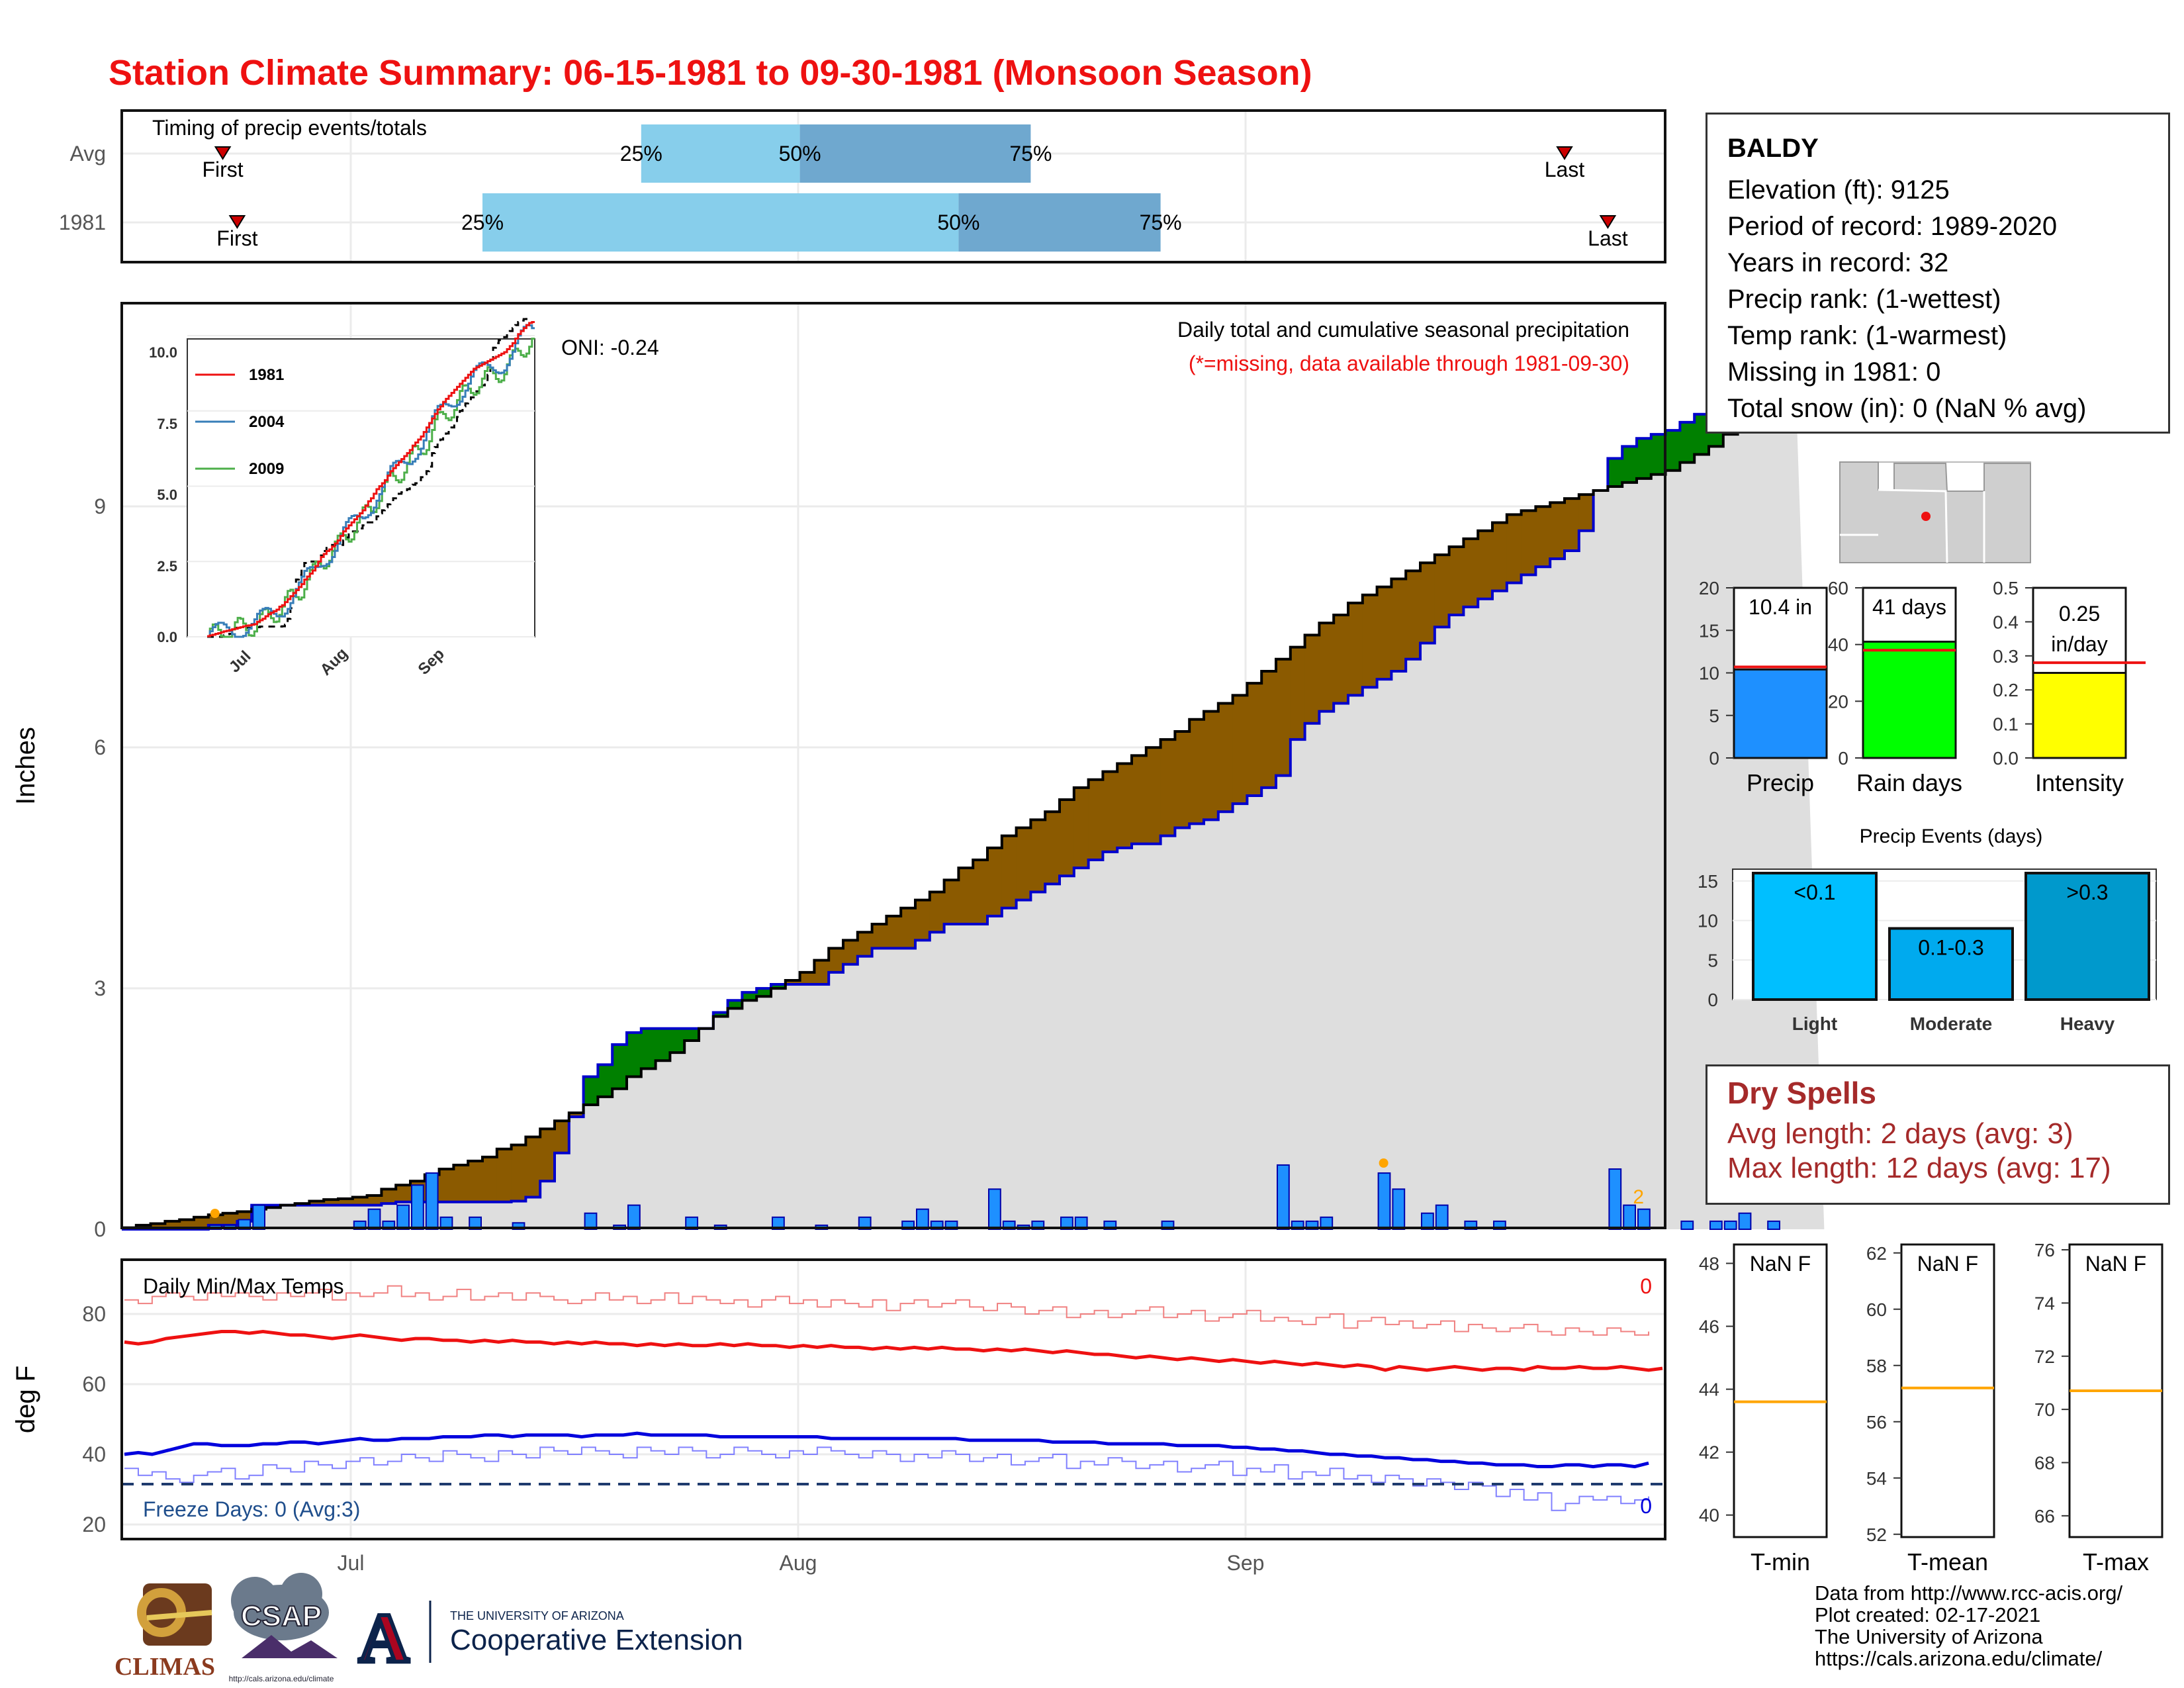  Describe the element at coordinates (167, 566) in the screenshot. I see `inset-ytick-2.5: 2.5` at that location.